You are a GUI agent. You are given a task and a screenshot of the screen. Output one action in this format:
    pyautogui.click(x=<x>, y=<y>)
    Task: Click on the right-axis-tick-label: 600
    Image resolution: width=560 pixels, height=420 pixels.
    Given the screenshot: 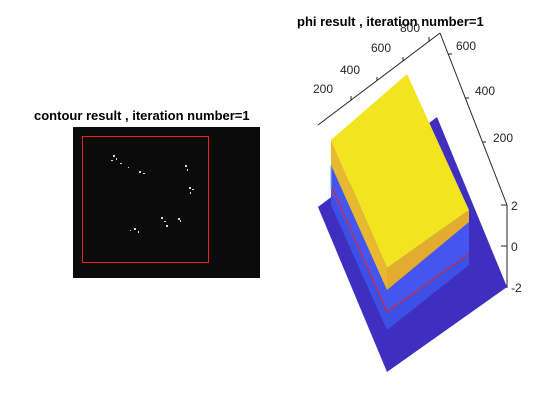 What is the action you would take?
    pyautogui.click(x=466, y=46)
    